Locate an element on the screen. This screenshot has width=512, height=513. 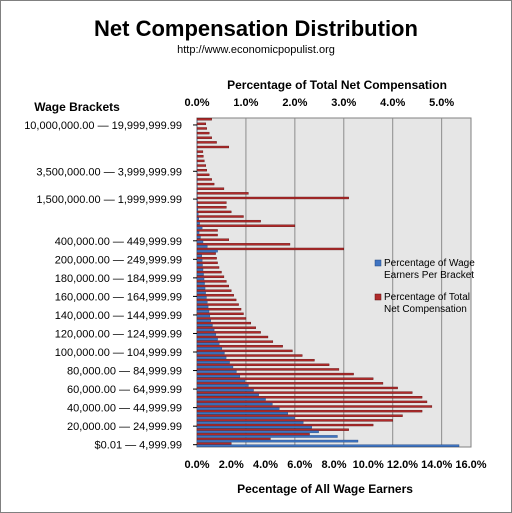
bottom-tick-label: 4.0% is located at coordinates (265, 465).